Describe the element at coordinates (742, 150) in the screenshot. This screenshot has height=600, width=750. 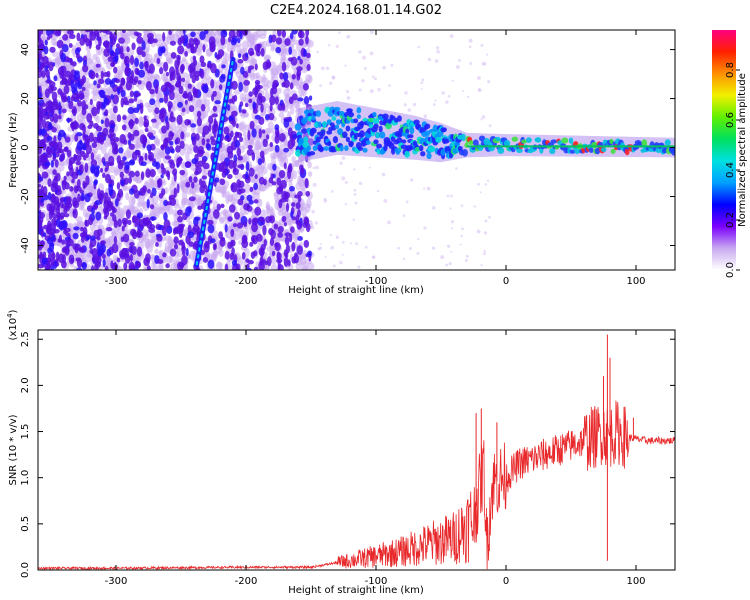
I see `colorbar-label: Normalized spectral amplitude` at that location.